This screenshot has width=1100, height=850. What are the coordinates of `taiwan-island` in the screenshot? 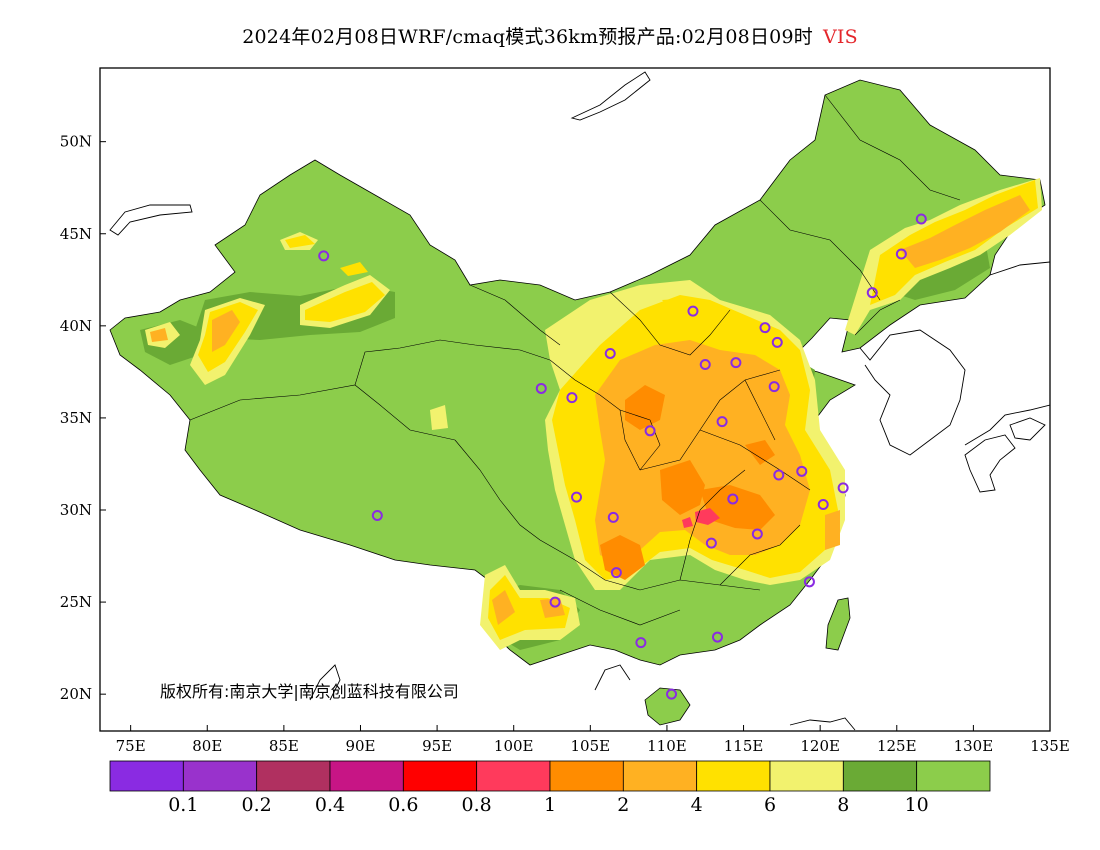 It's located at (838, 624).